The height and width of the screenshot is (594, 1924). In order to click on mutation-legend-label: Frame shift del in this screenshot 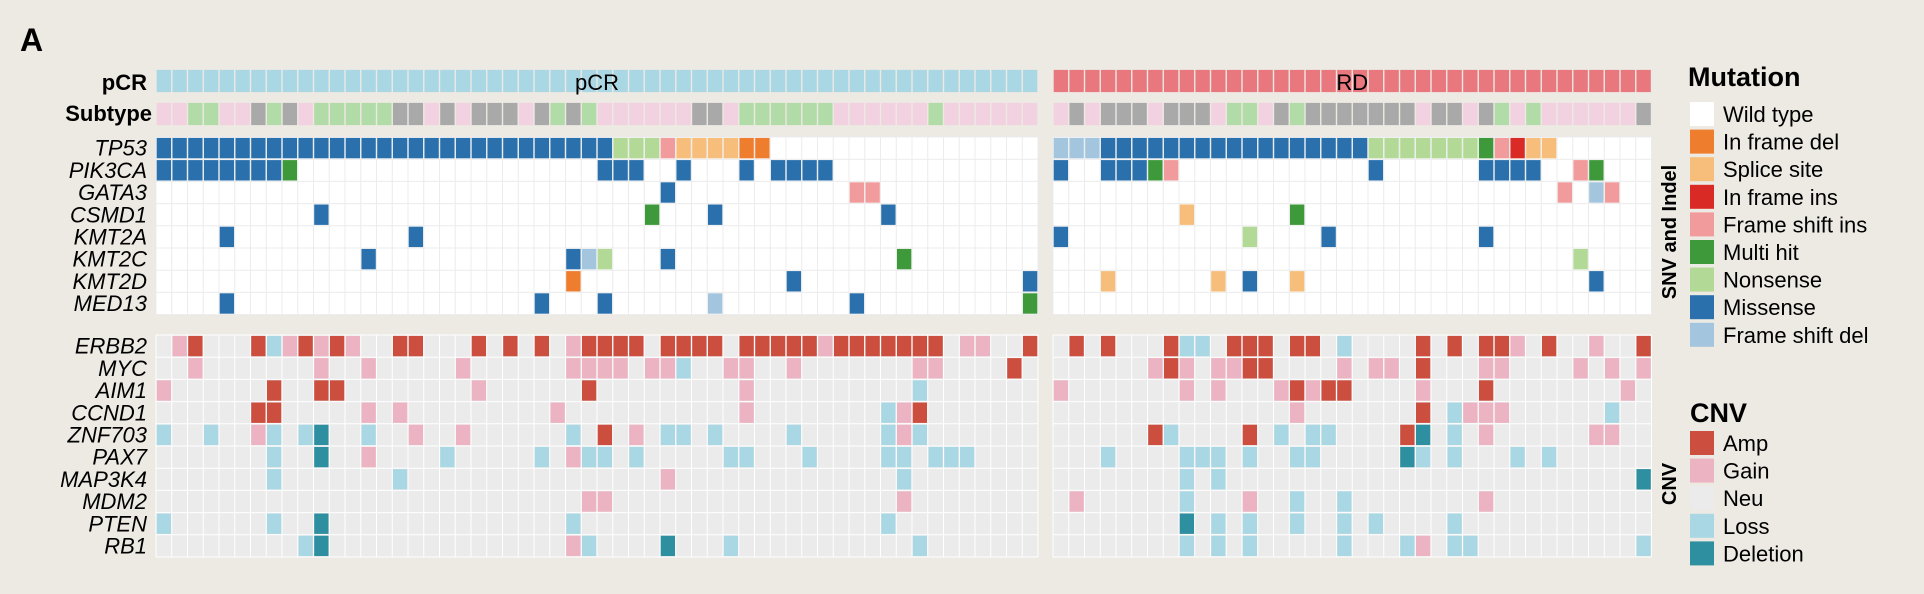, I will do `click(1796, 335)`.